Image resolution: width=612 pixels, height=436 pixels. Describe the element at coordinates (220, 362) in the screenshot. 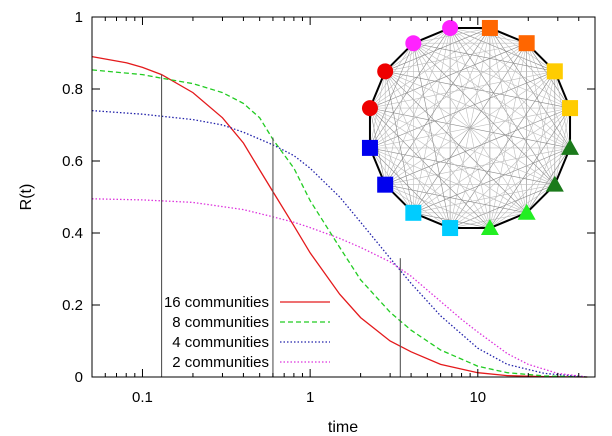

I see `legend-label-4: 2 communities` at that location.